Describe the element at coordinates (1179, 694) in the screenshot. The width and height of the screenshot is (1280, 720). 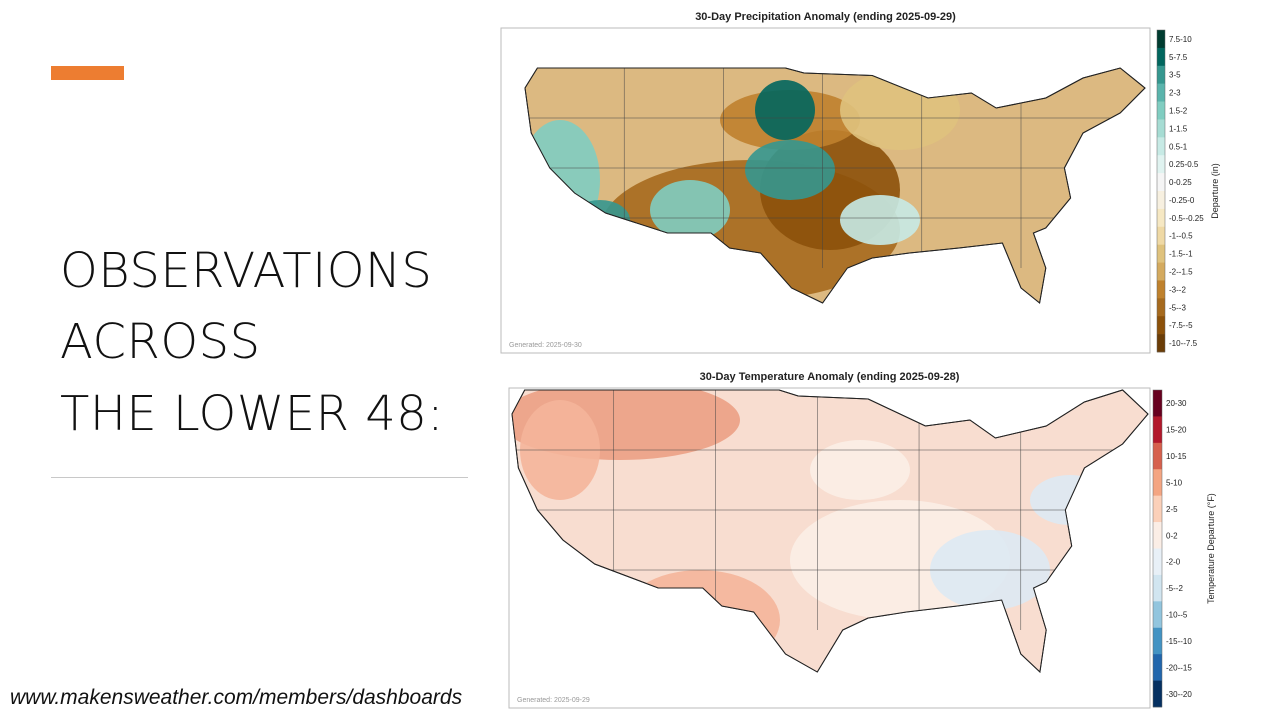
I see `legend-label: -30--20` at that location.